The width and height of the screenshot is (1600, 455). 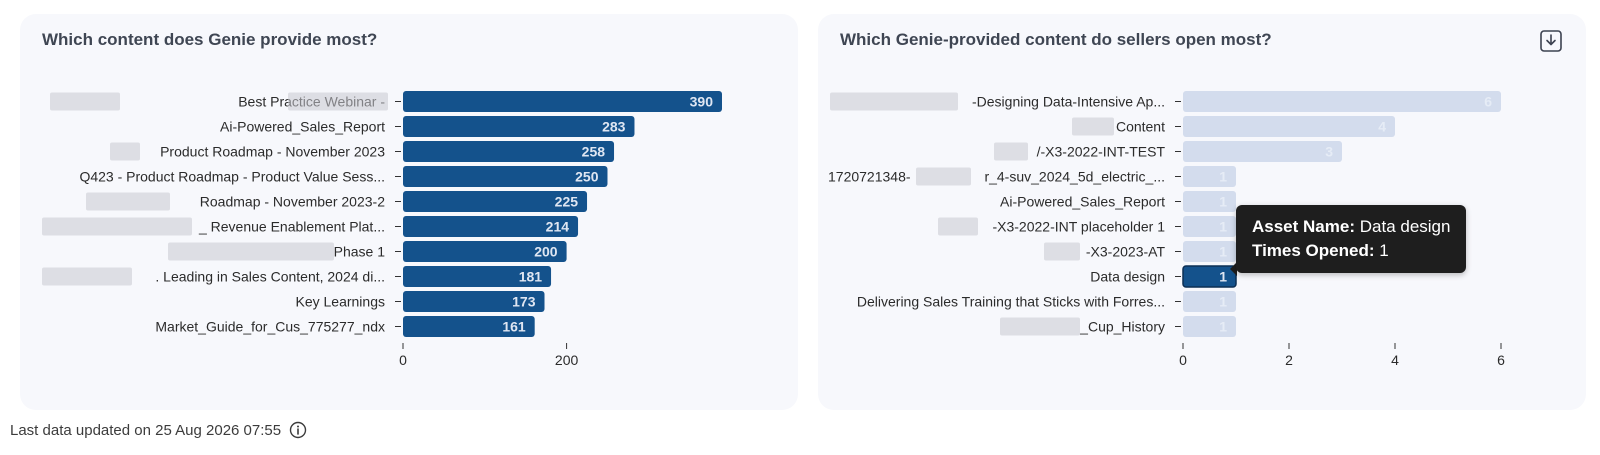 I want to click on x-axis-tick-label: 200, so click(x=567, y=360).